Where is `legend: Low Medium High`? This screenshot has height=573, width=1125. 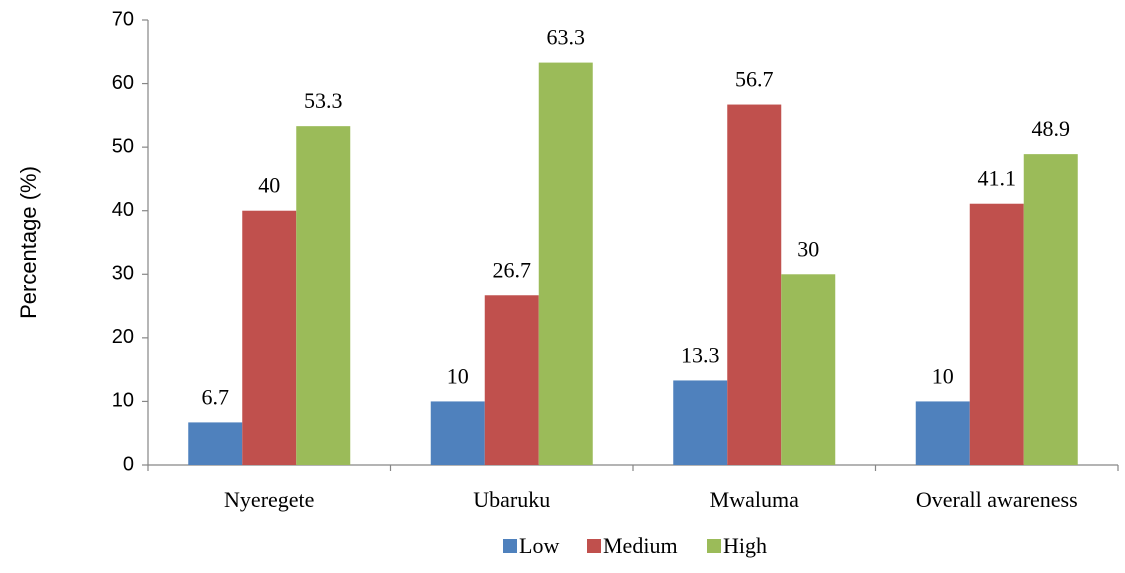
legend: Low Medium High is located at coordinates (635, 545).